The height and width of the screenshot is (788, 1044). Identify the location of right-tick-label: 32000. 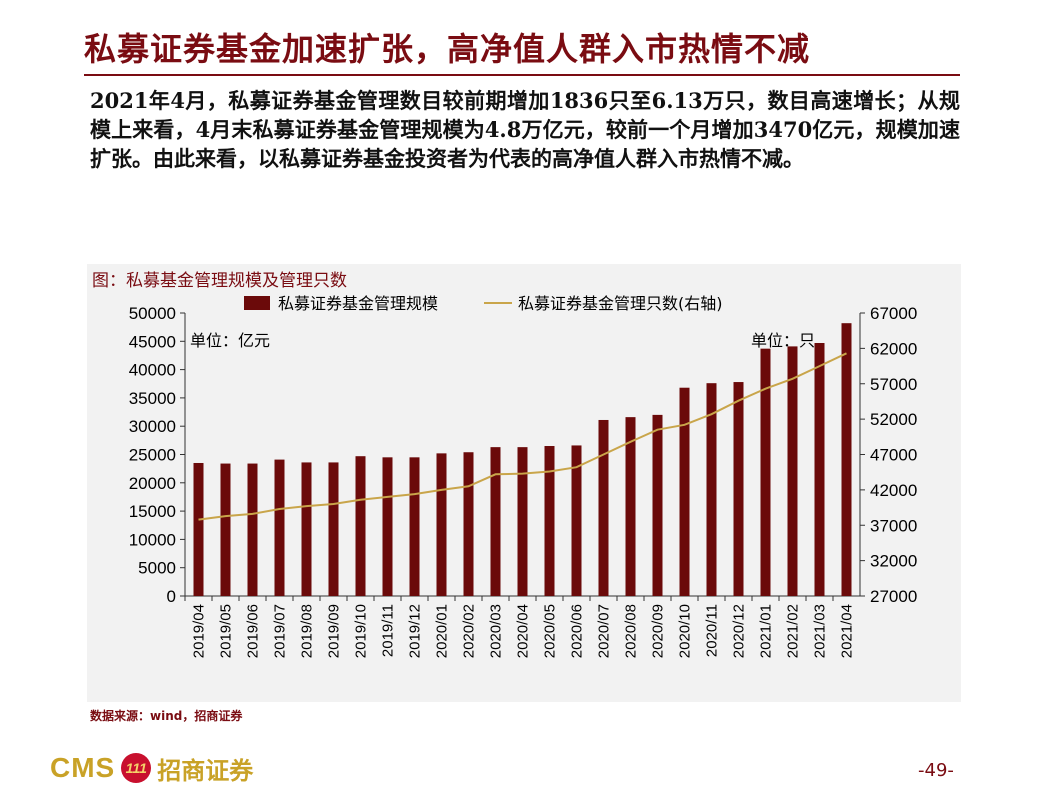
(893, 561).